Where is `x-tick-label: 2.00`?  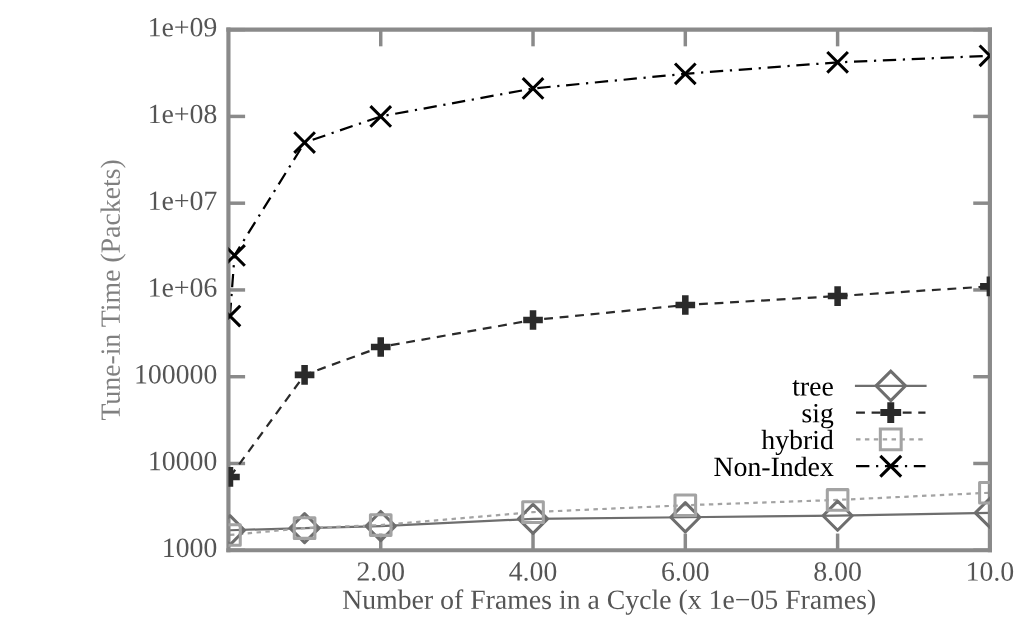 x-tick-label: 2.00 is located at coordinates (380, 572).